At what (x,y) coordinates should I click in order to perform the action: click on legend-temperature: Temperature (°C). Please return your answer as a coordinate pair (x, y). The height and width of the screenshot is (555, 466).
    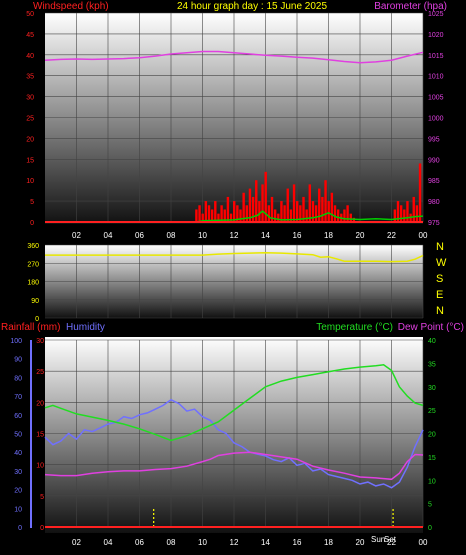
    Looking at the image, I should click on (354, 327).